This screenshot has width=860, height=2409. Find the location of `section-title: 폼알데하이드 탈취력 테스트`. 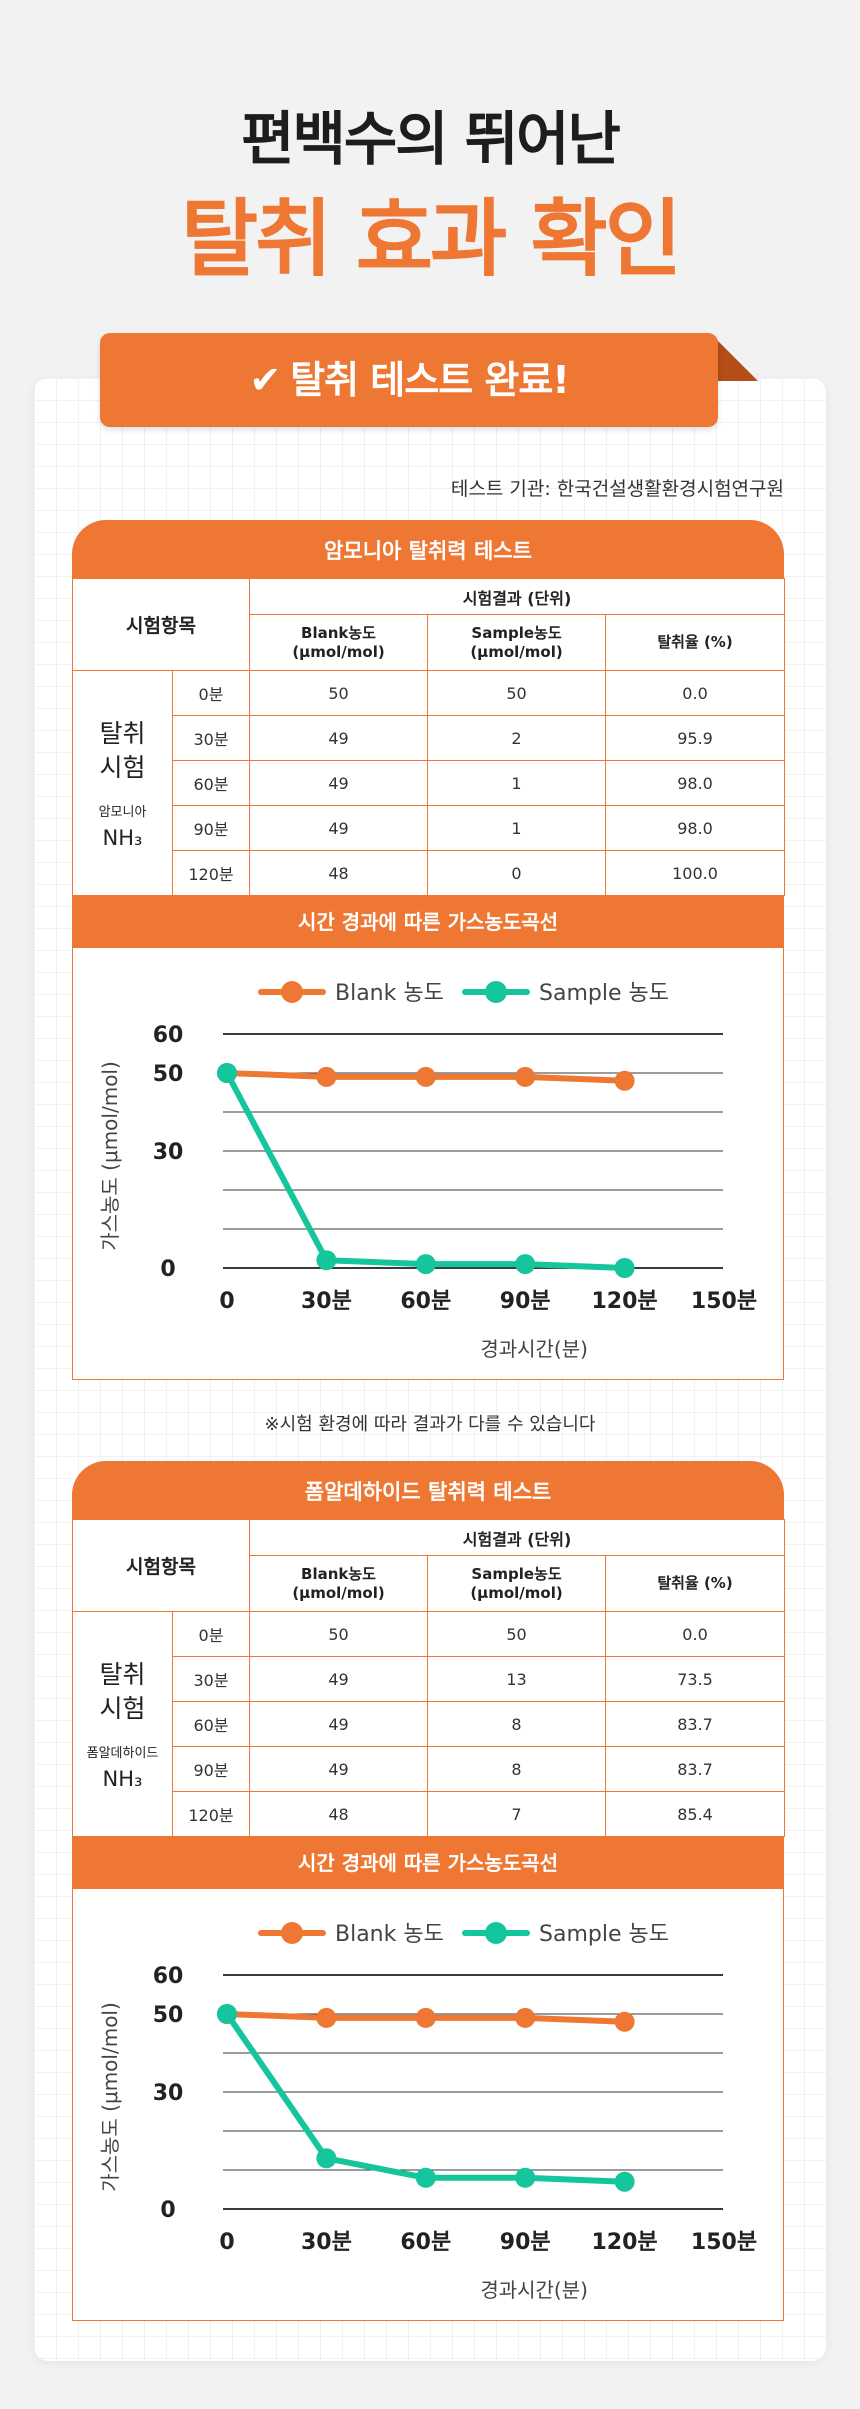

section-title: 폼알데하이드 탈취력 테스트 is located at coordinates (428, 1490).